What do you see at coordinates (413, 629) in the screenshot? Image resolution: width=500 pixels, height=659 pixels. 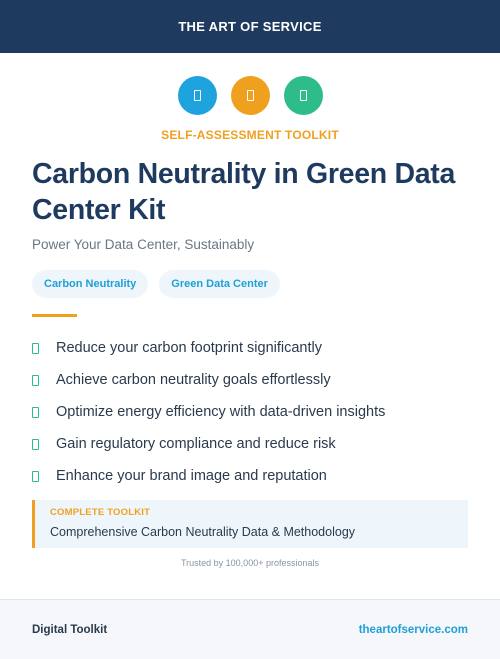 I see `footer-website-link: theartofservice.com` at bounding box center [413, 629].